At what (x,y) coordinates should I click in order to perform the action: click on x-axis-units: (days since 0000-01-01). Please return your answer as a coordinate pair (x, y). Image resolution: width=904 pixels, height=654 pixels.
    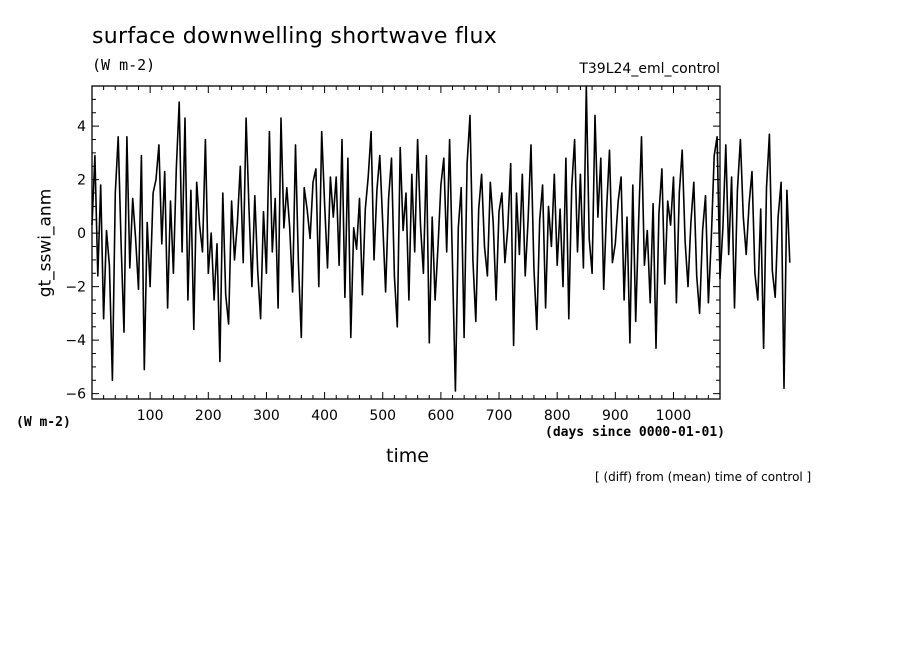
    Looking at the image, I should click on (635, 432).